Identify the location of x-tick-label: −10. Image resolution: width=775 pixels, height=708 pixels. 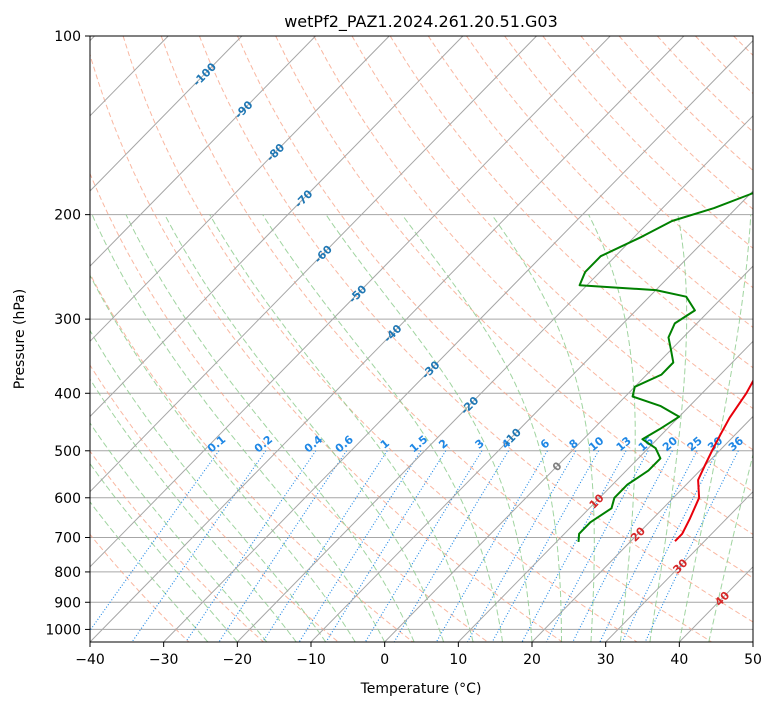
(311, 660).